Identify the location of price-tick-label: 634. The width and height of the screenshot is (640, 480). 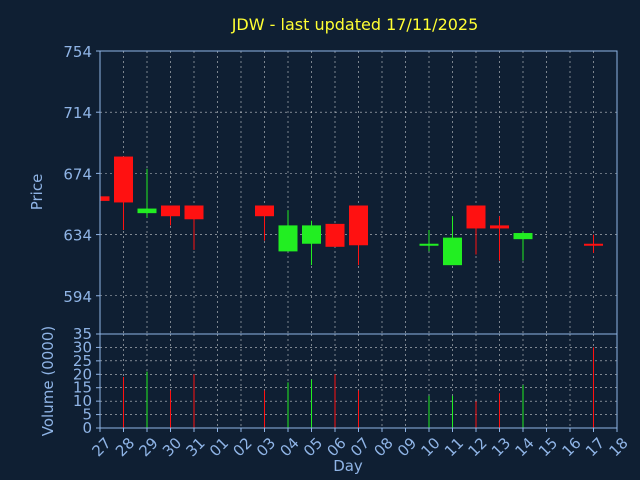
(77, 236).